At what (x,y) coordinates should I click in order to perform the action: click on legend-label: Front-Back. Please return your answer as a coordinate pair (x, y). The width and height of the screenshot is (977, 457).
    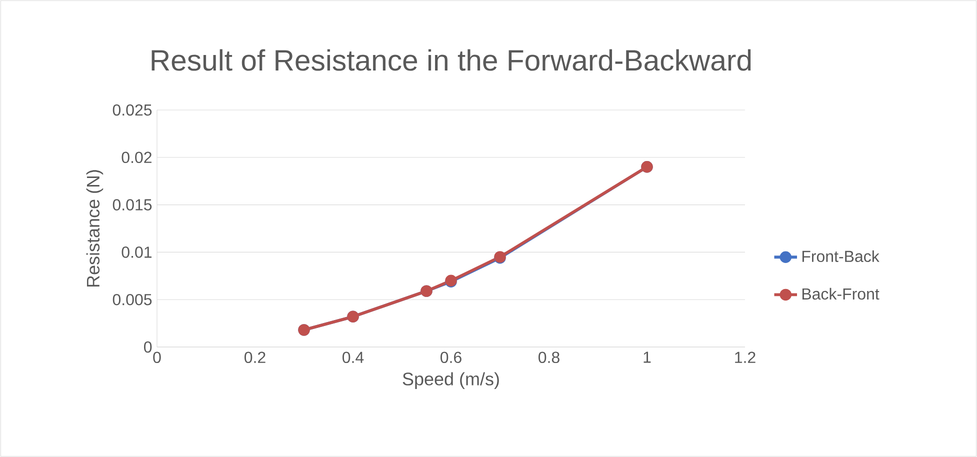
    Looking at the image, I should click on (841, 256).